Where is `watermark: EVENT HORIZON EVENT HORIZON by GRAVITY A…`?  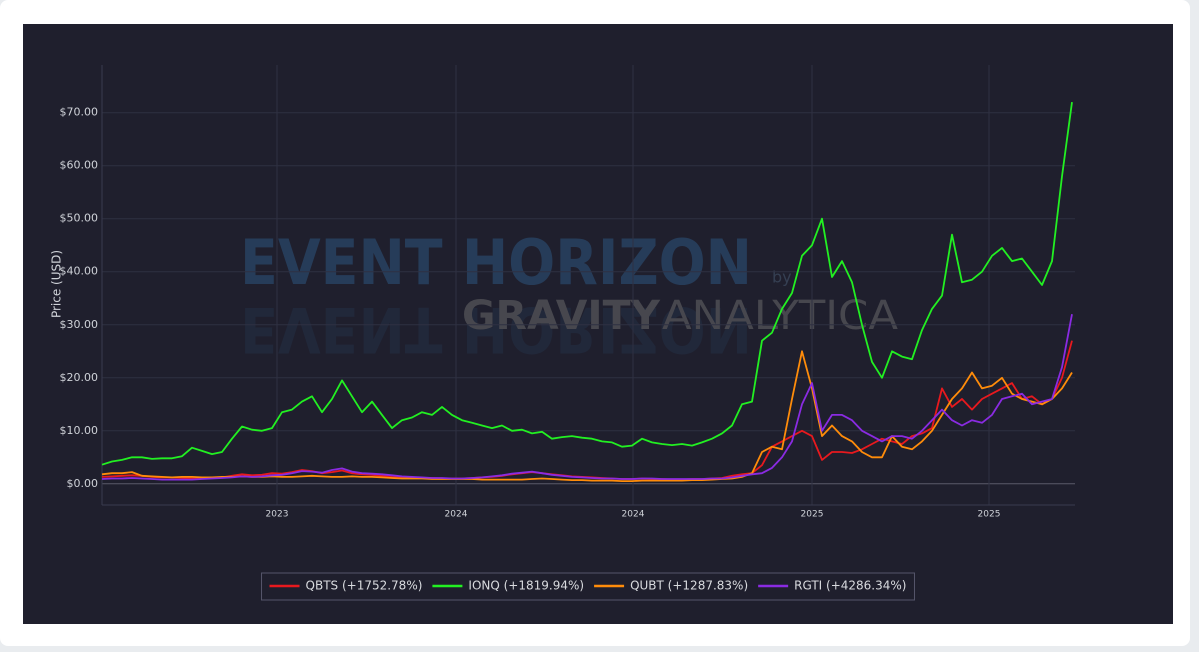
watermark: EVENT HORIZON EVENT HORIZON by GRAVITY A… is located at coordinates (569, 296).